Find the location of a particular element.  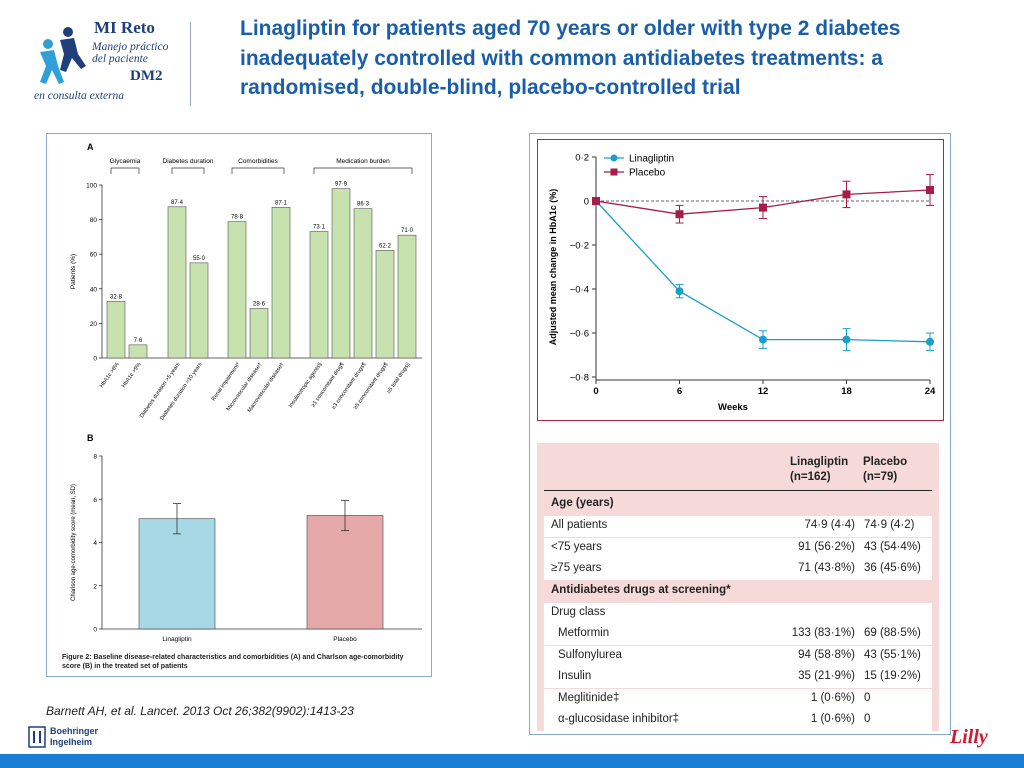

table-row: ≥75 years 71 (43·8%) 36 (45·6%) is located at coordinates (738, 569).